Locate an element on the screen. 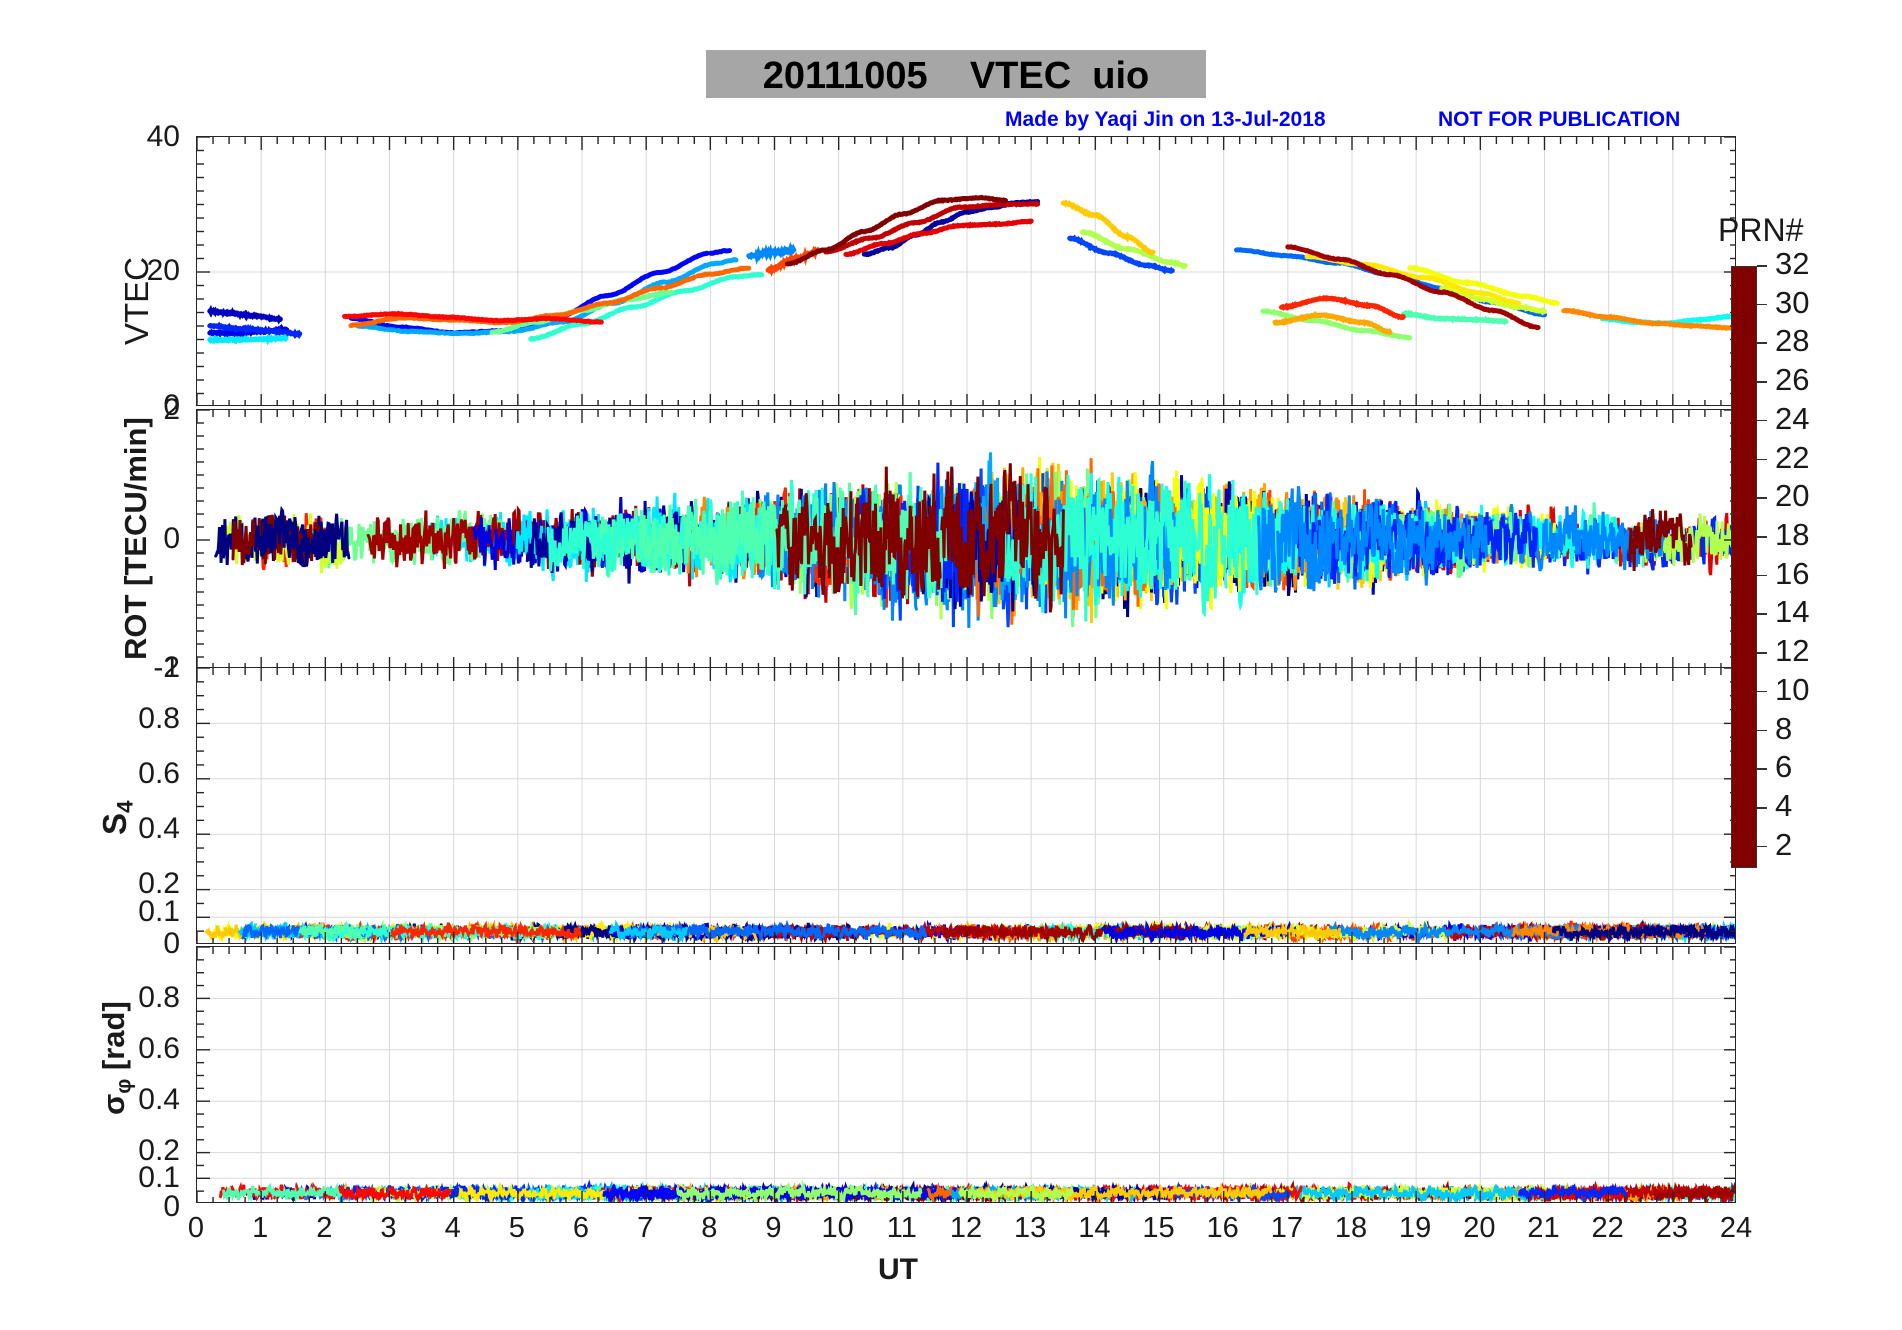 This screenshot has height=1330, width=1902. xtick-label: 21 is located at coordinates (1543, 1228).